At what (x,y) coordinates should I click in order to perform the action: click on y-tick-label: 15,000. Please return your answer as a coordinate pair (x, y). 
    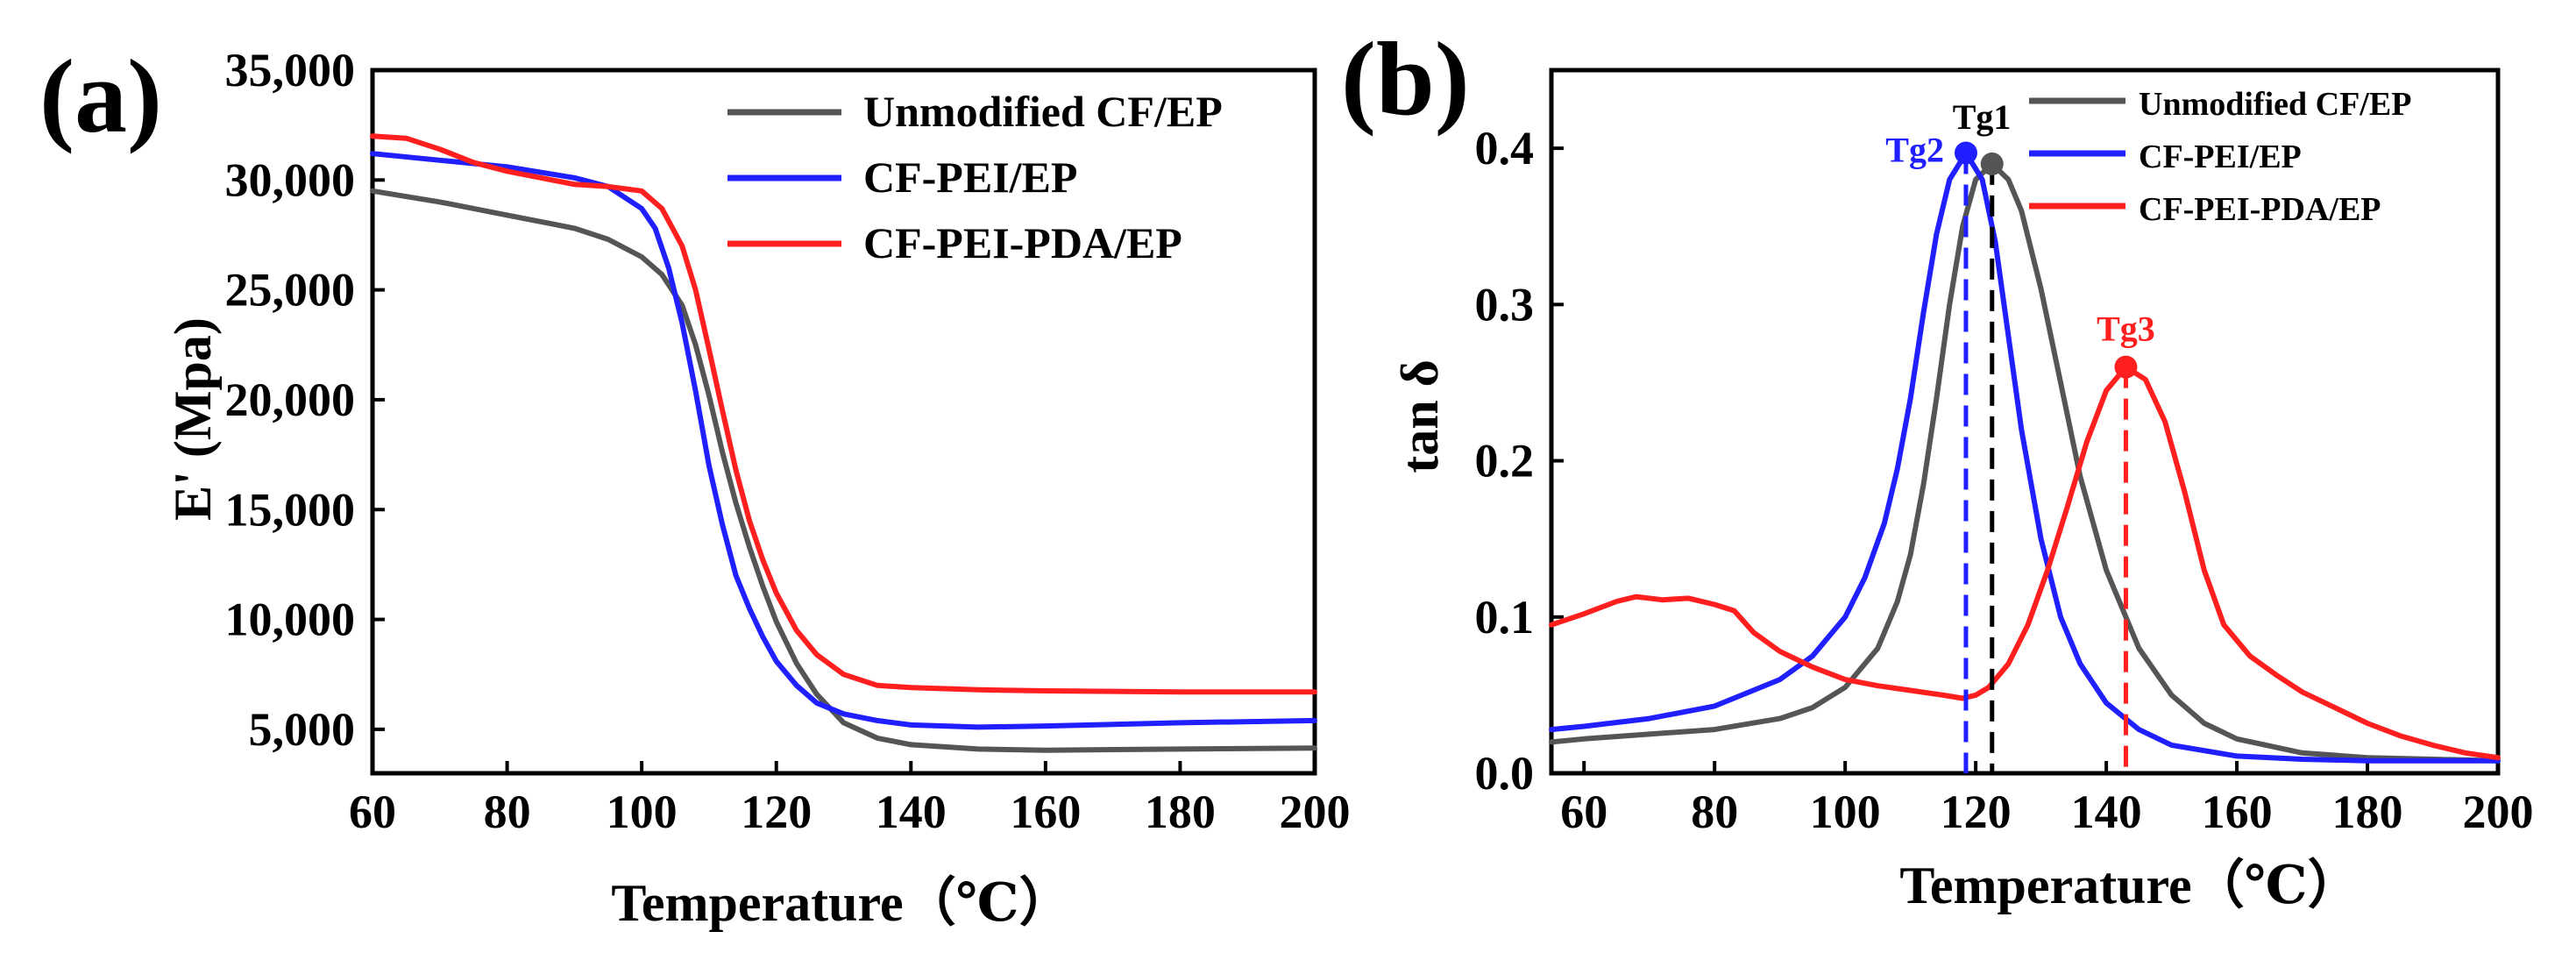
    Looking at the image, I should click on (290, 509).